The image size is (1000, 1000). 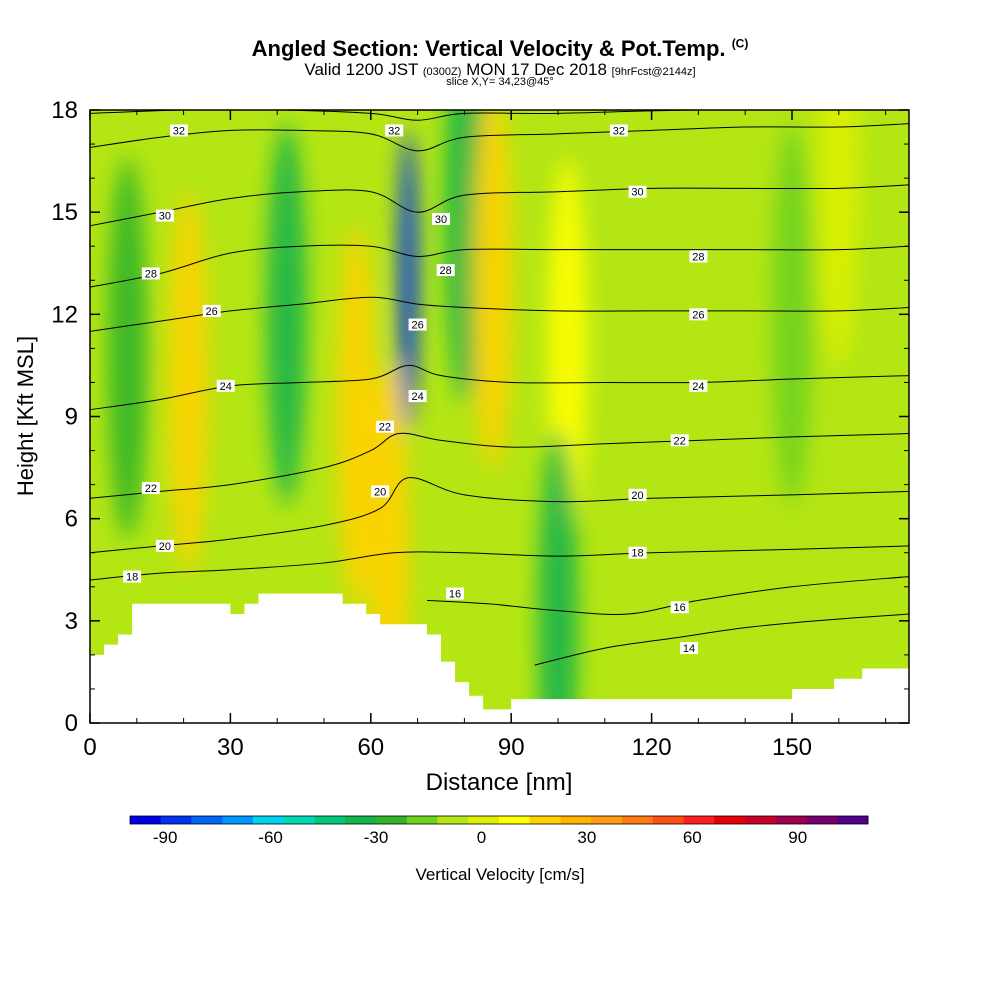 I want to click on contour-label-text: 14, so click(x=689, y=649).